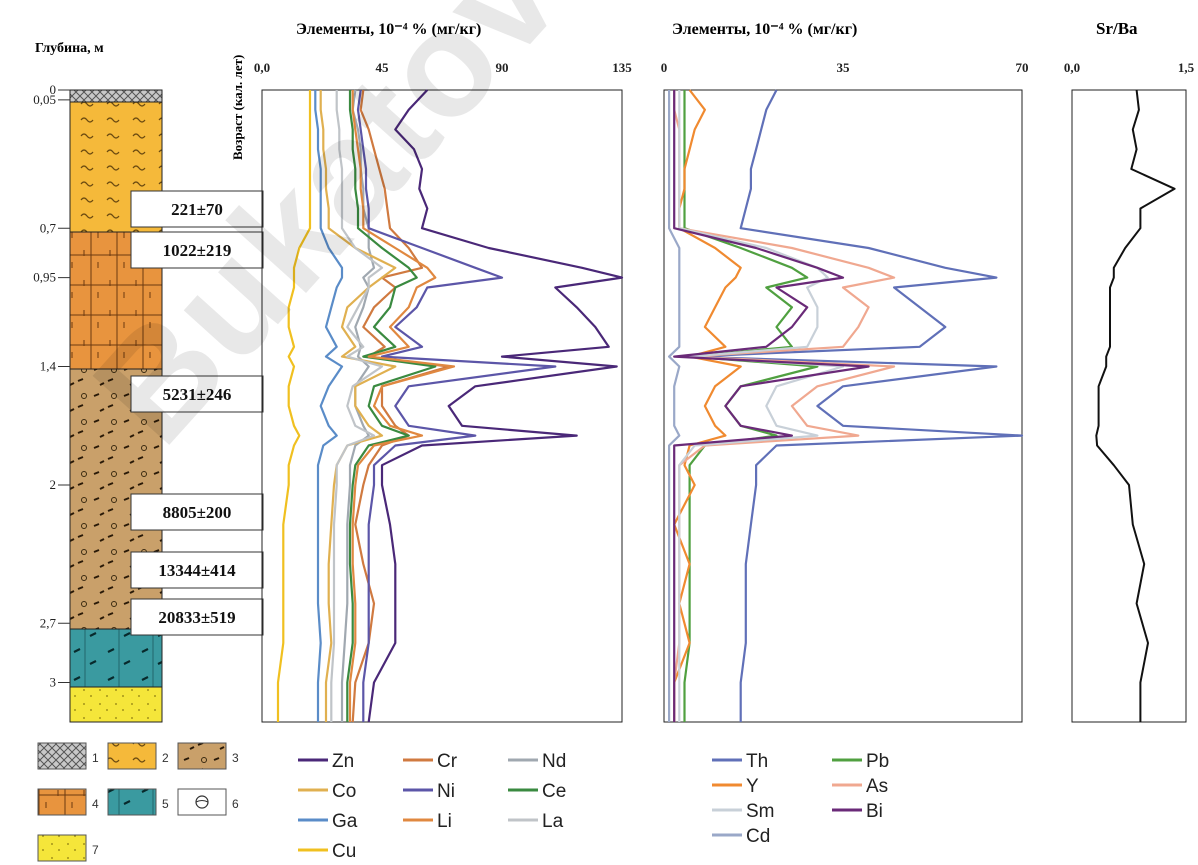 The width and height of the screenshot is (1198, 865). What do you see at coordinates (53, 89) in the screenshot?
I see `depth-tick-label: 0` at bounding box center [53, 89].